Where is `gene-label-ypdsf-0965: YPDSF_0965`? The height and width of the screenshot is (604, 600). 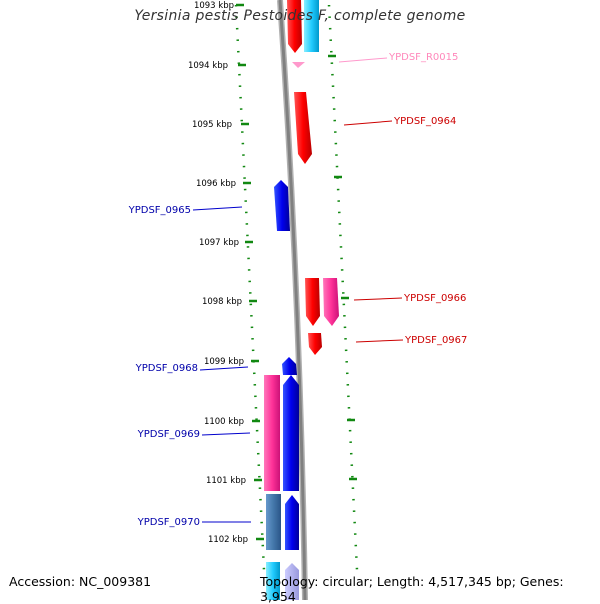
gene-label-ypdsf-0965: YPDSF_0965 is located at coordinates (159, 210).